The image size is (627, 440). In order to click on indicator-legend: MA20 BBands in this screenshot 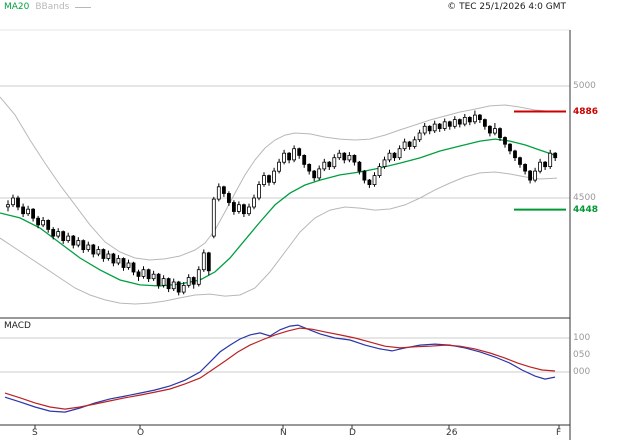, I will do `click(48, 7)`.